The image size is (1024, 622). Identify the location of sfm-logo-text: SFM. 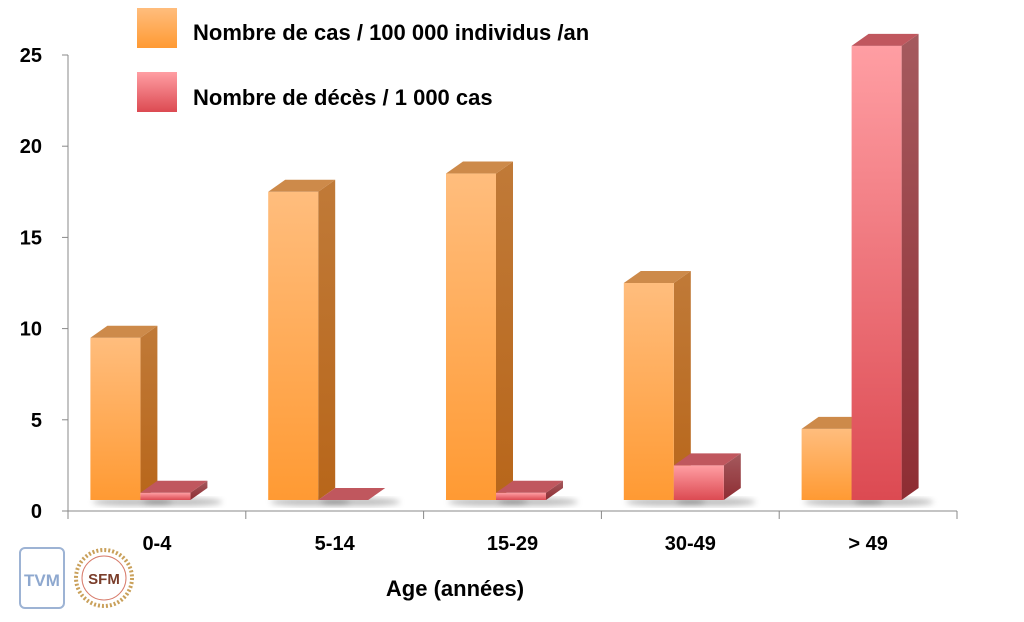
(104, 579).